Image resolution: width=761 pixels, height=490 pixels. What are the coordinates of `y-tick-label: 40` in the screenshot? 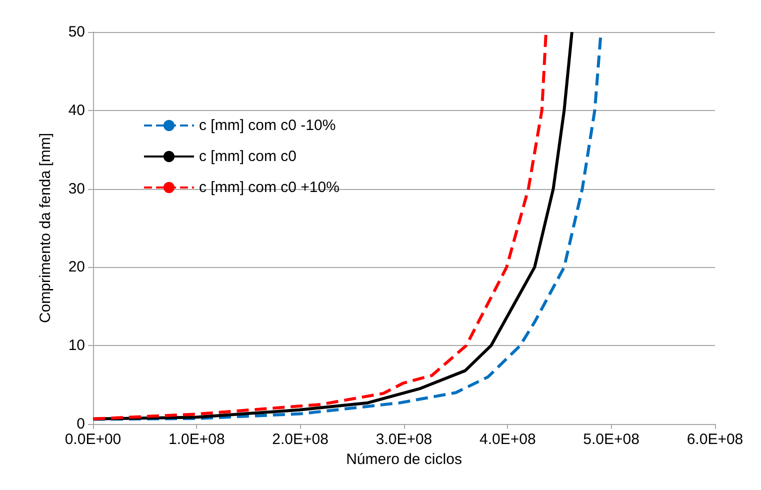 It's located at (76, 110).